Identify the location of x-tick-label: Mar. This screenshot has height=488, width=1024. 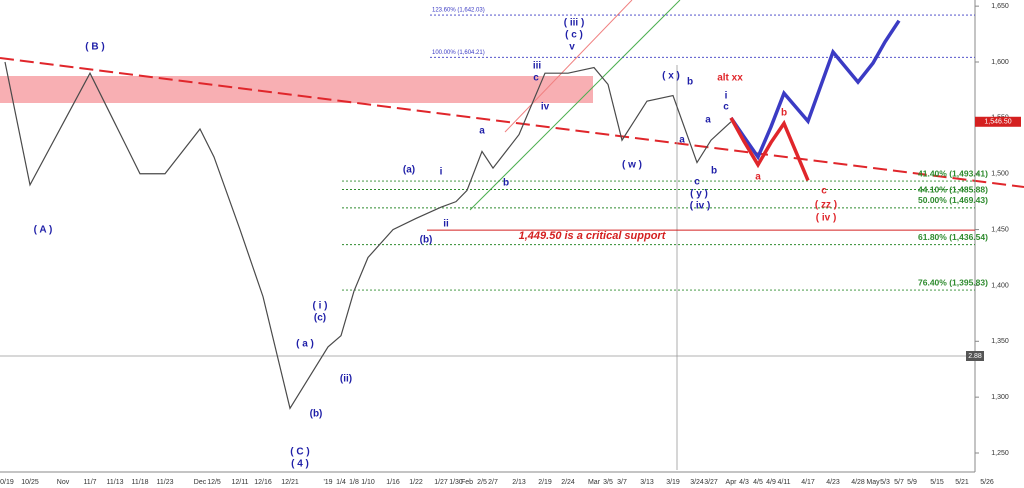
(594, 482).